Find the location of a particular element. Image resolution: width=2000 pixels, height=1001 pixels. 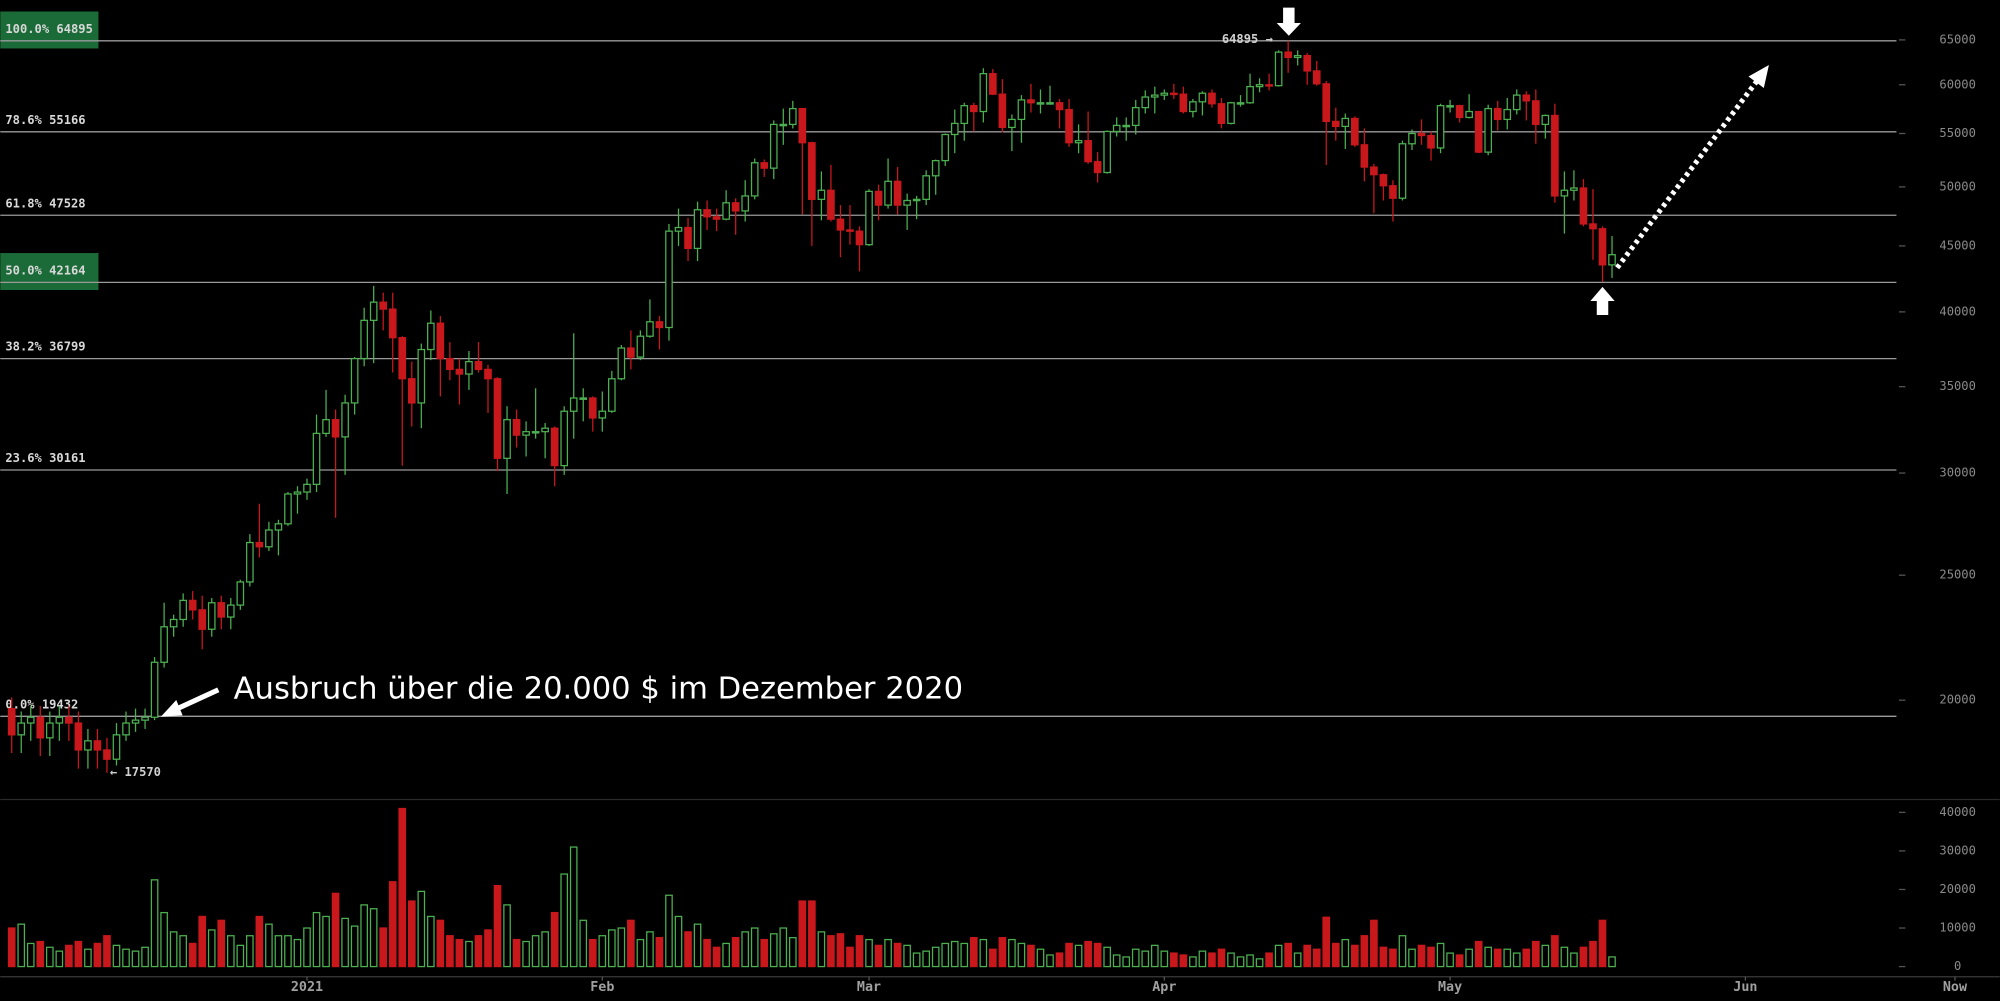

fib-label: 23.6% 30161 is located at coordinates (45, 458).